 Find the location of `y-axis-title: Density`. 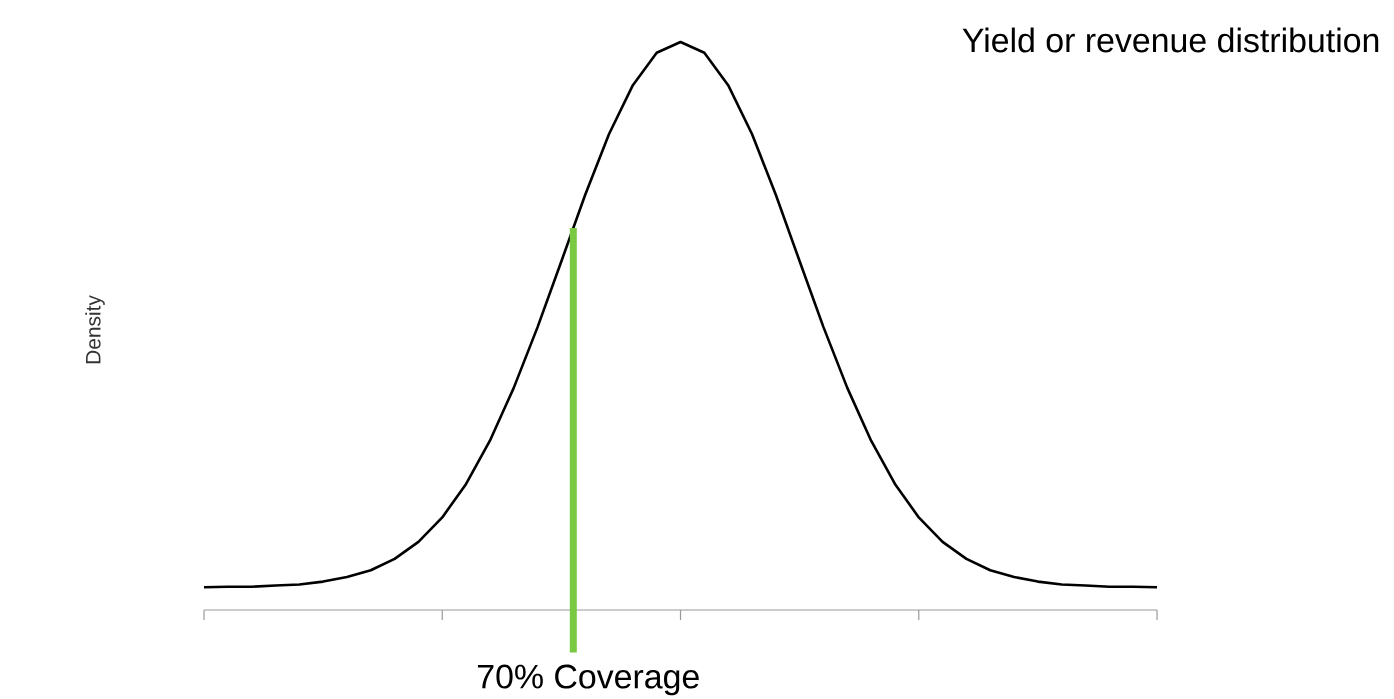

y-axis-title: Density is located at coordinates (95, 329).